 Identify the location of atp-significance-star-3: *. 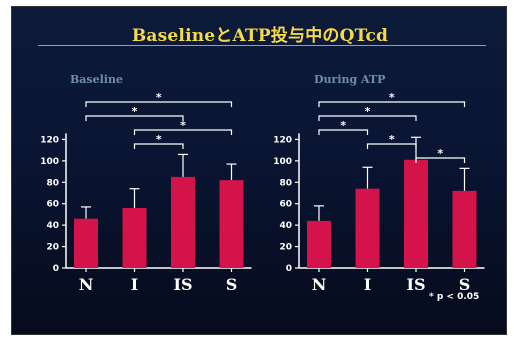
(392, 139).